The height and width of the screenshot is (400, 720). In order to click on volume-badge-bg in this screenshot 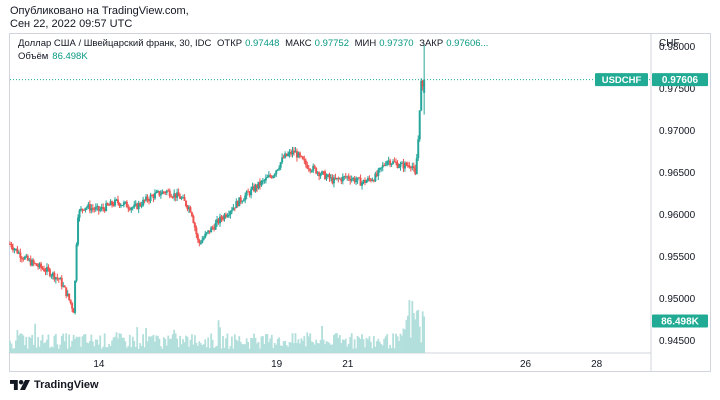, I will do `click(680, 321)`.